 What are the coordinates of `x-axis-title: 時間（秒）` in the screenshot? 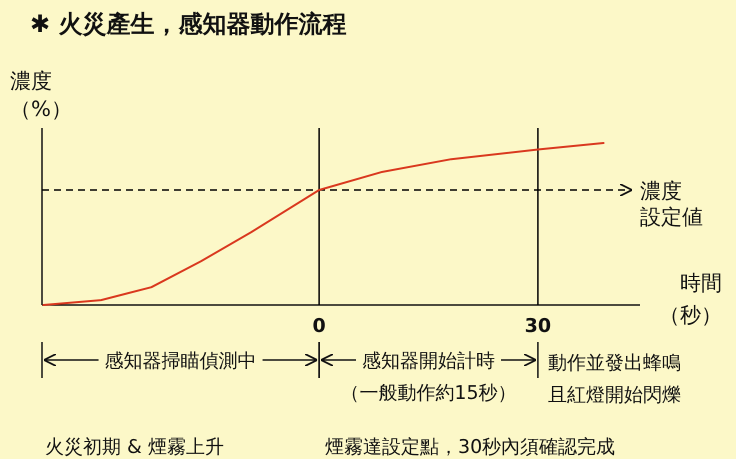 It's located at (690, 299).